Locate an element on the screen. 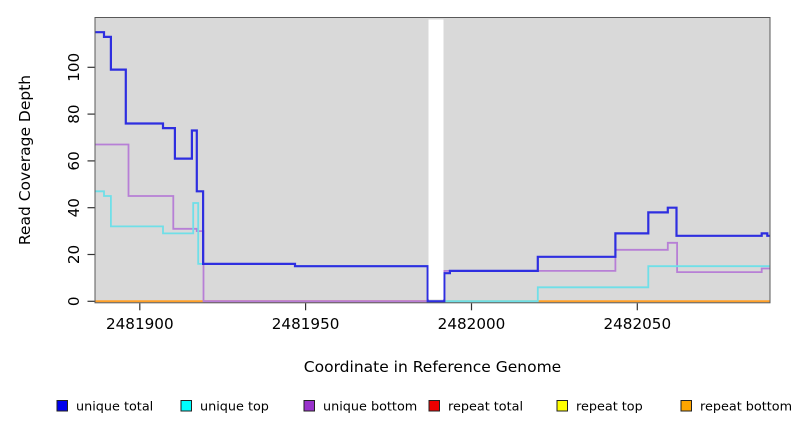 This screenshot has height=436, width=792. legend-swatch-repeat-top is located at coordinates (562, 406).